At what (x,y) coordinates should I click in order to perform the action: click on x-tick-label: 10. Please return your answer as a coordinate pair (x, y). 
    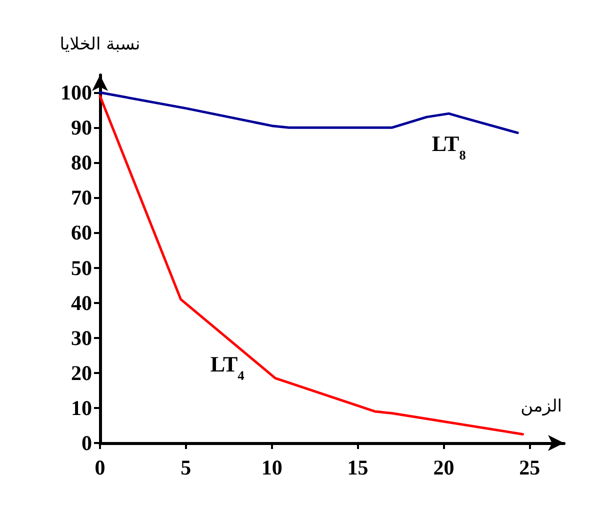
    Looking at the image, I should click on (271, 468).